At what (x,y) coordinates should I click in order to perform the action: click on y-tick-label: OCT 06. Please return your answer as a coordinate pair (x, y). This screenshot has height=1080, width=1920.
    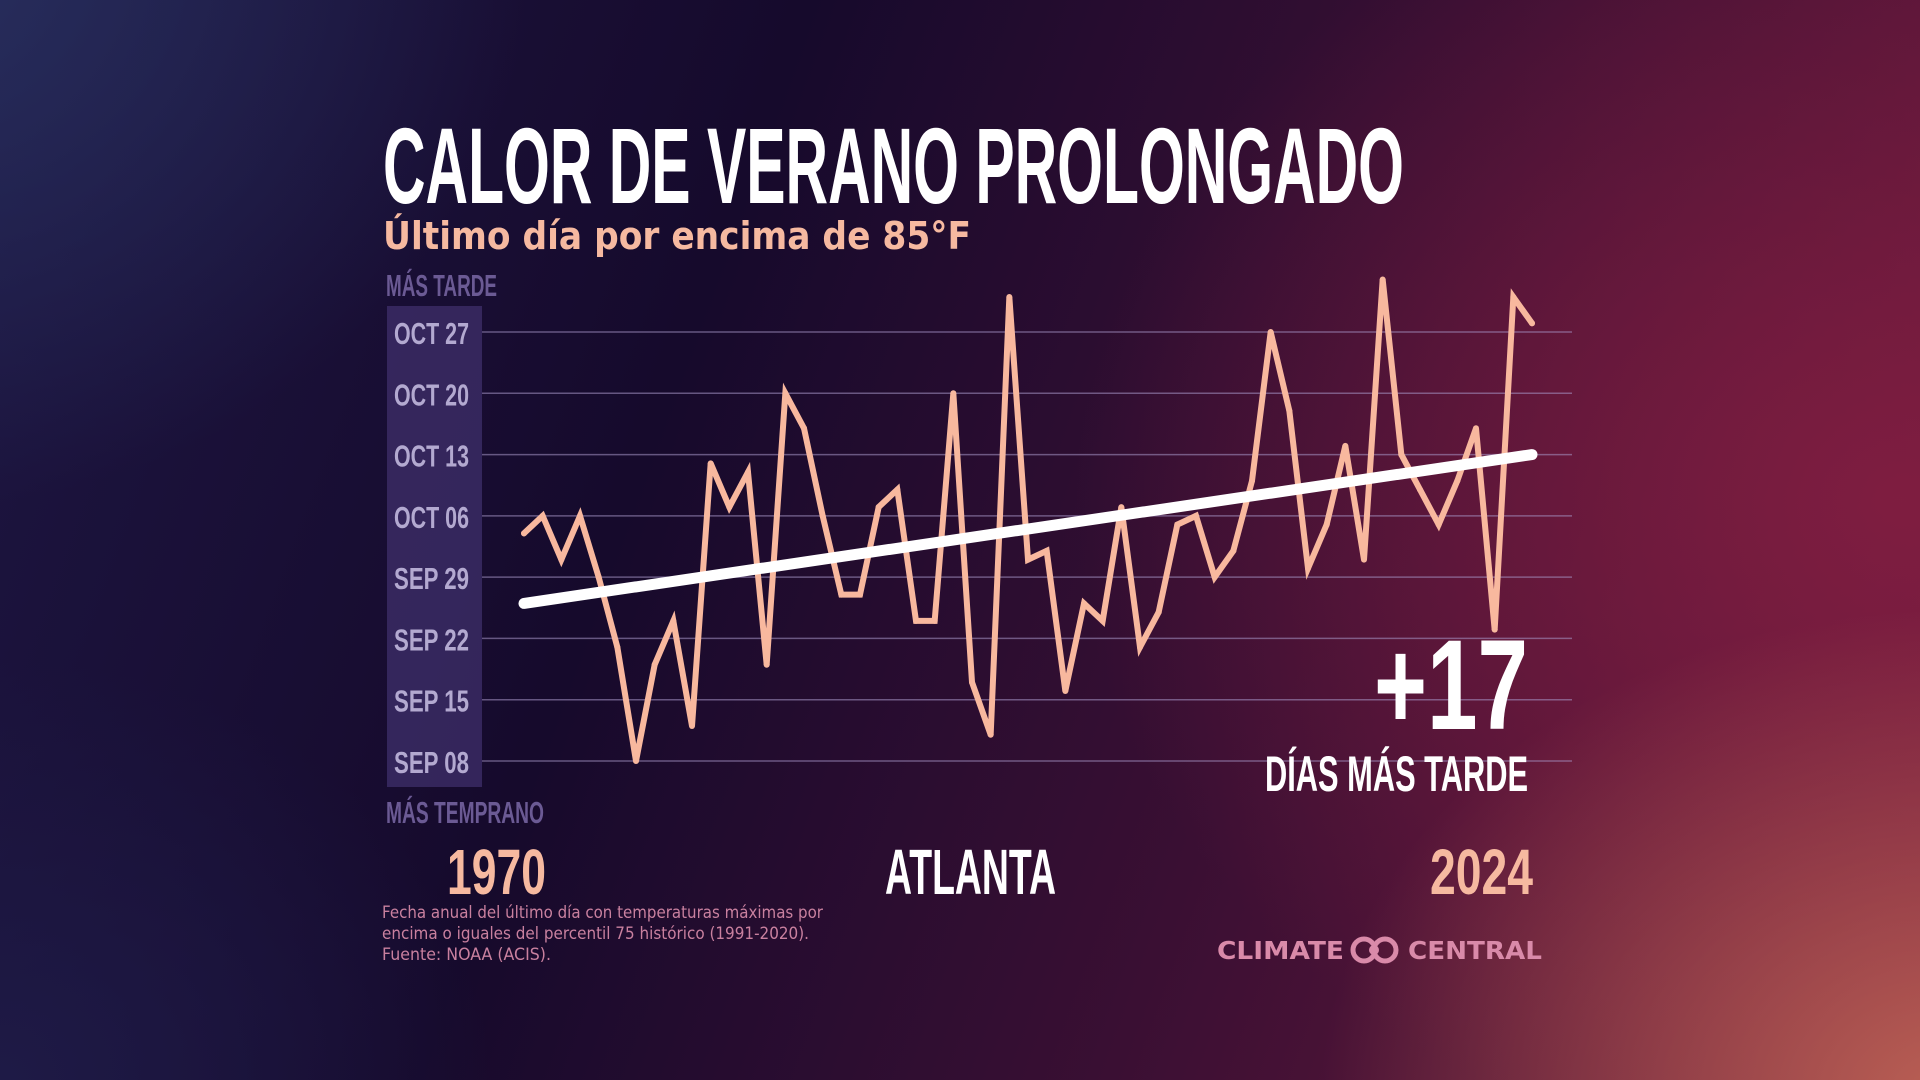
    Looking at the image, I should click on (431, 517).